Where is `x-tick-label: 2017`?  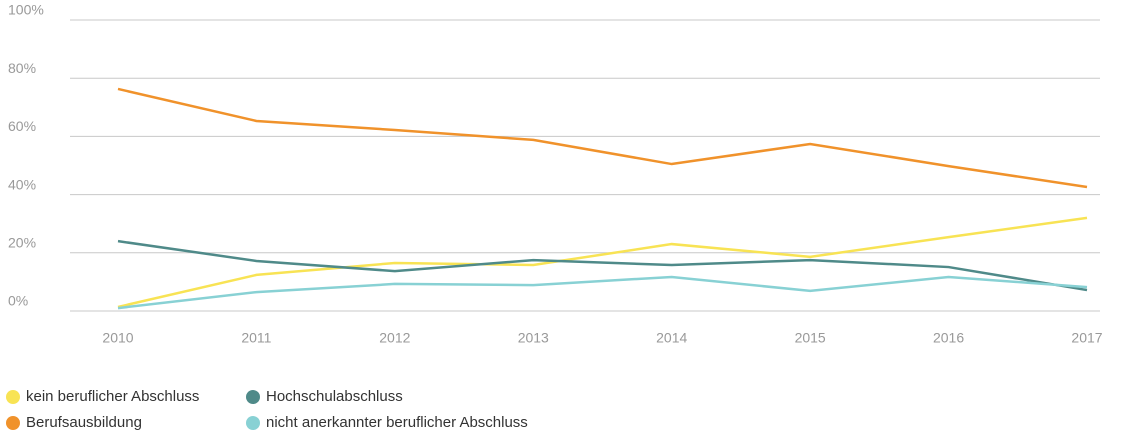 x-tick-label: 2017 is located at coordinates (1086, 338).